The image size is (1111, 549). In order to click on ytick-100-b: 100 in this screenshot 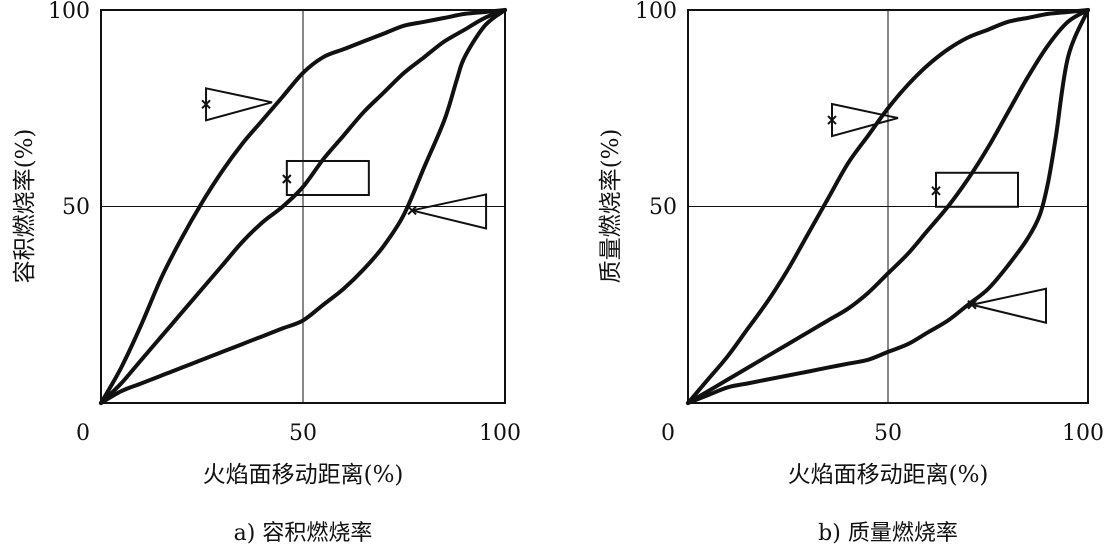, I will do `click(656, 12)`.